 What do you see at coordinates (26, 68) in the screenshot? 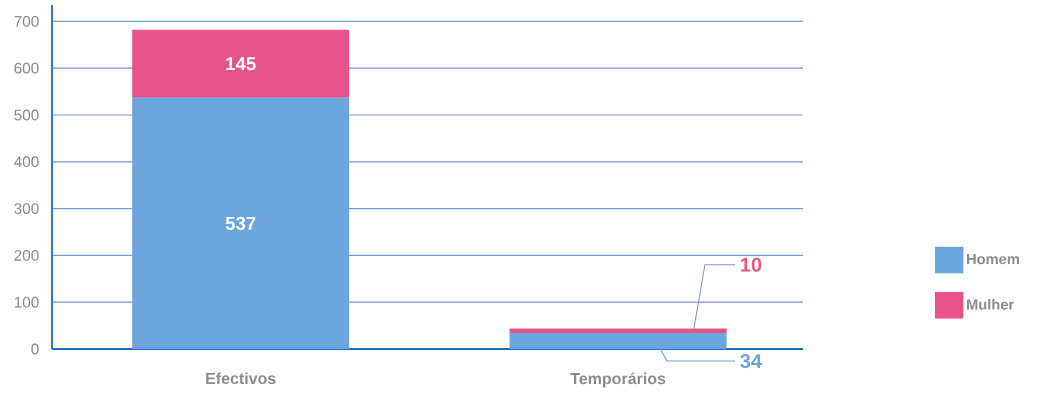
I see `y-tick-label: 600` at bounding box center [26, 68].